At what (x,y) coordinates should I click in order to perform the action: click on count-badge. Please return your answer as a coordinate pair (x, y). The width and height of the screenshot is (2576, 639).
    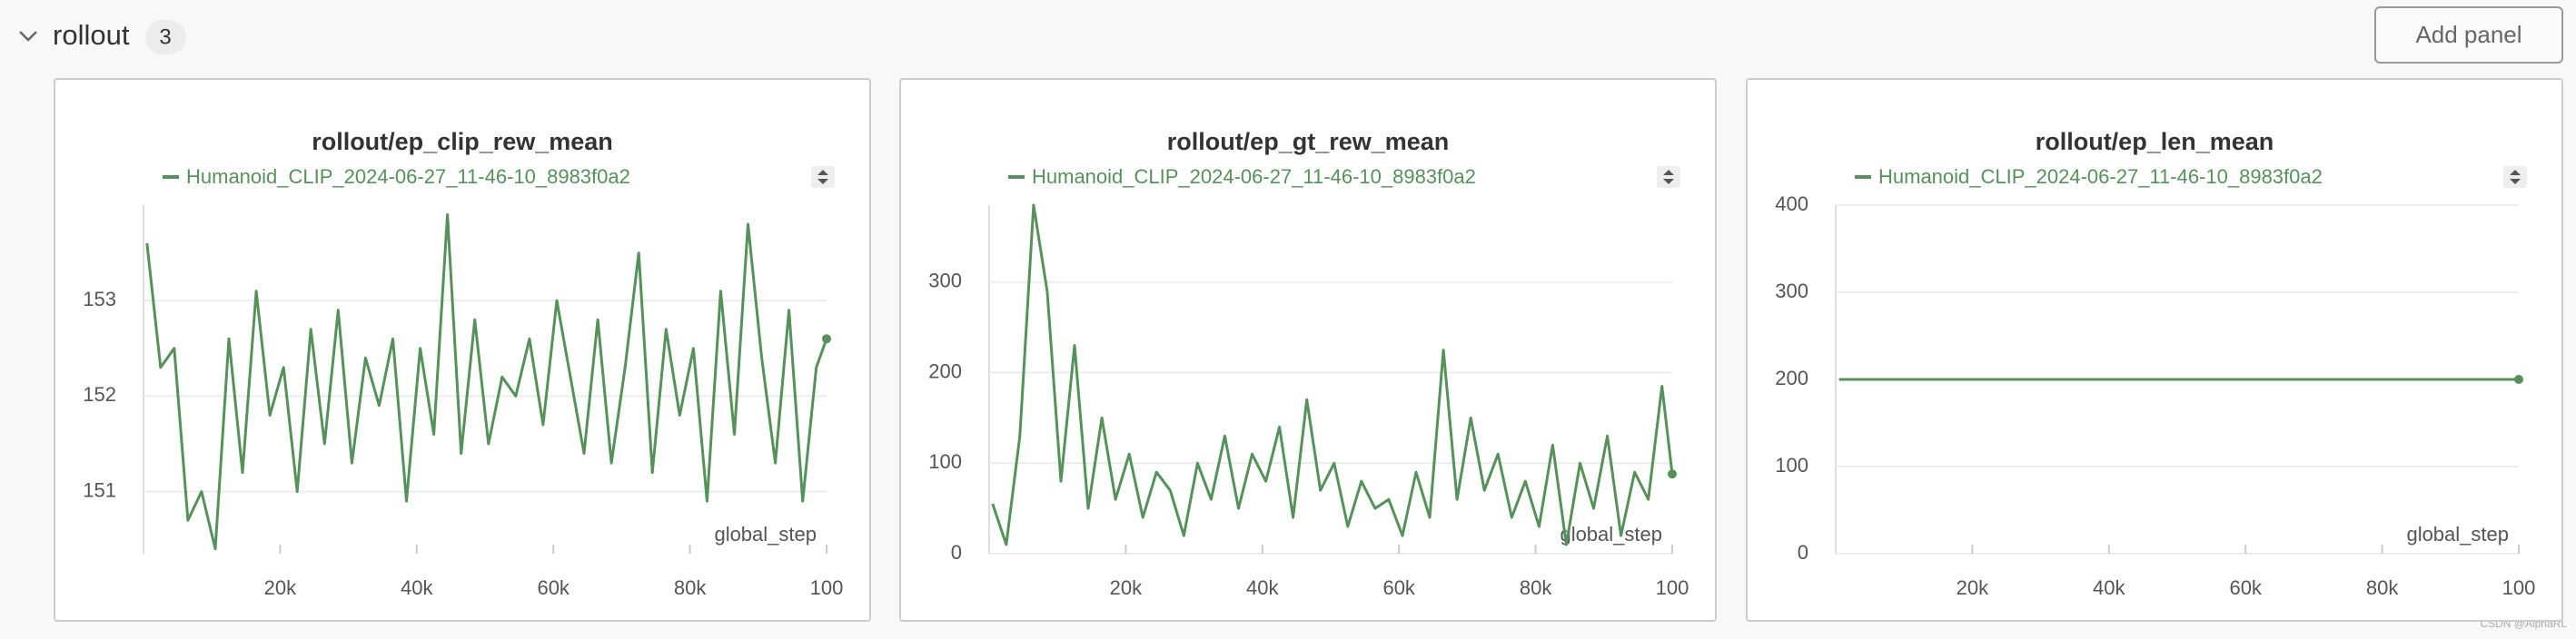
    Looking at the image, I should click on (165, 37).